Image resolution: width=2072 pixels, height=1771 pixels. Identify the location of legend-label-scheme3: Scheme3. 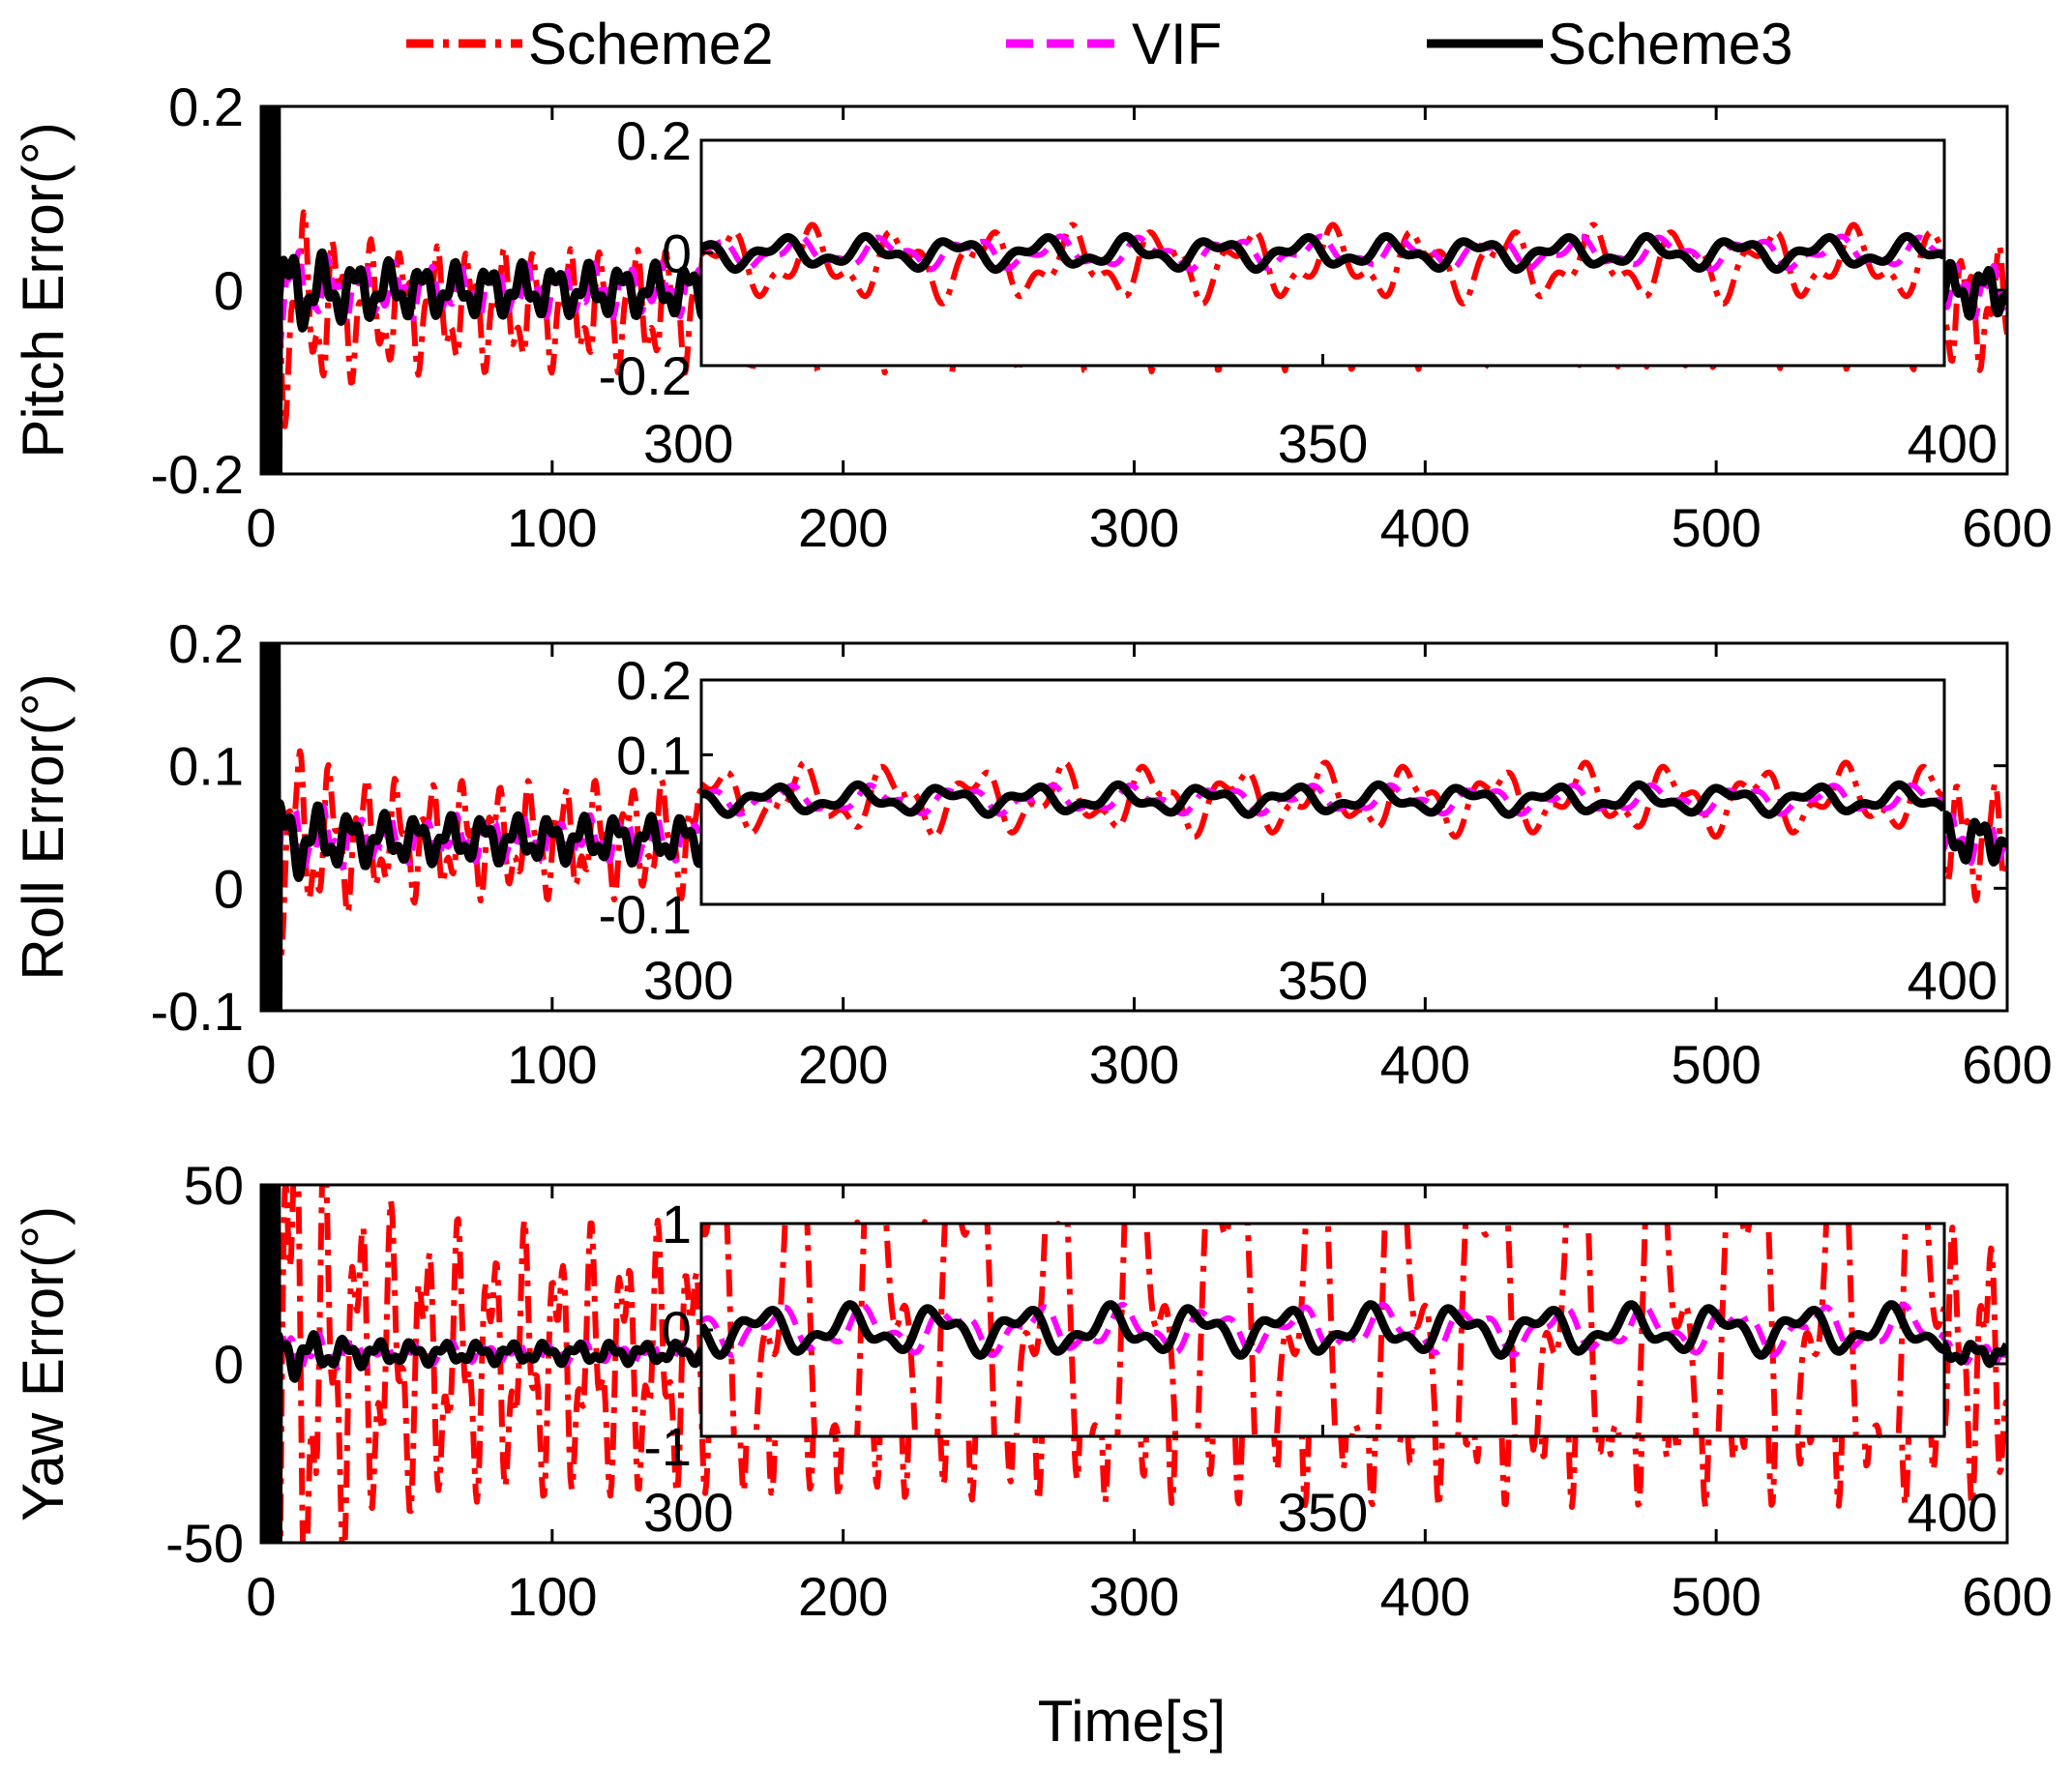
(1670, 44).